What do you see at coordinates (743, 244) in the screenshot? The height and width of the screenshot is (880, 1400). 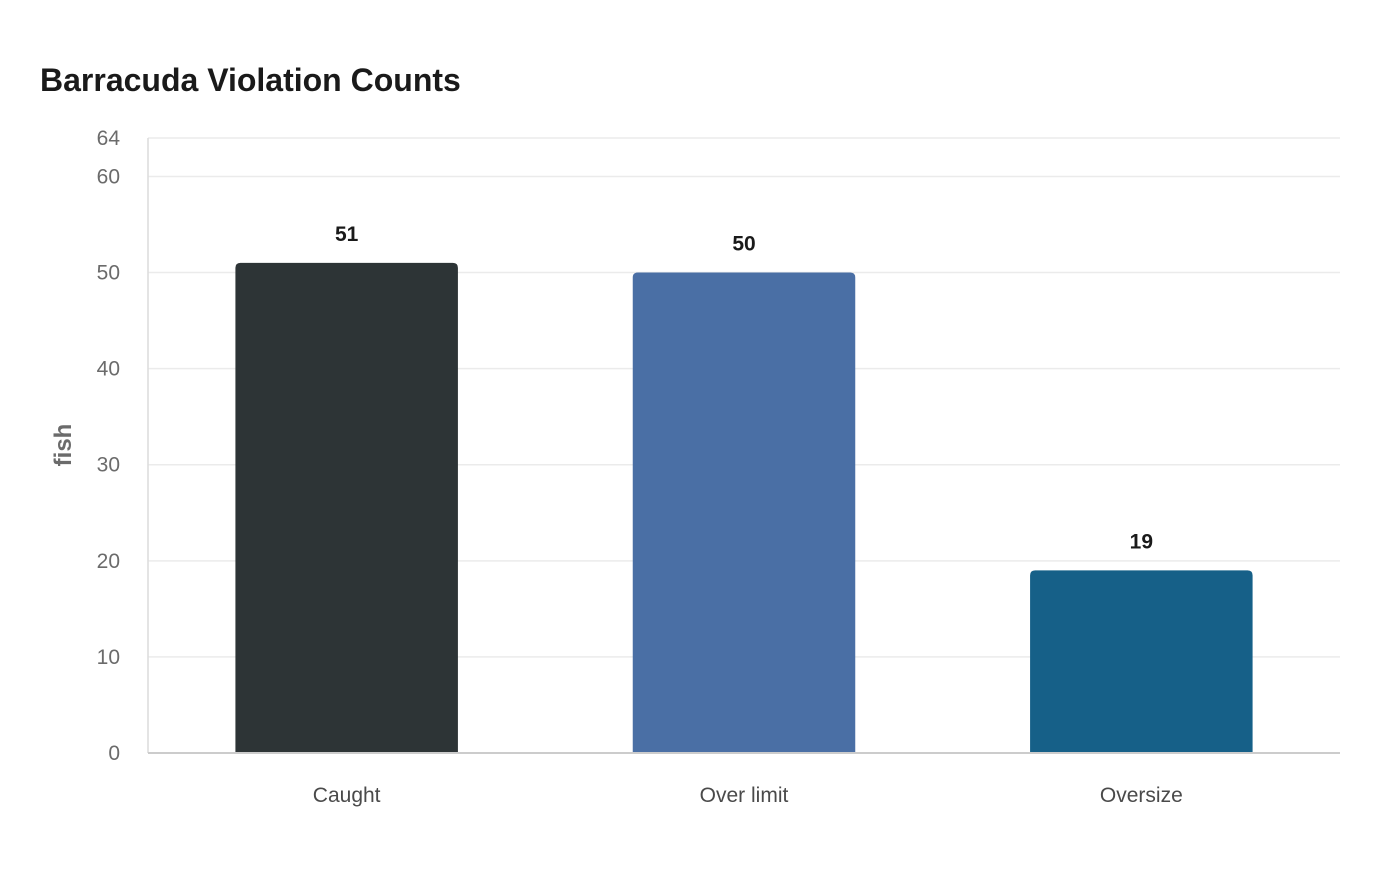 I see `data-label: 50` at bounding box center [743, 244].